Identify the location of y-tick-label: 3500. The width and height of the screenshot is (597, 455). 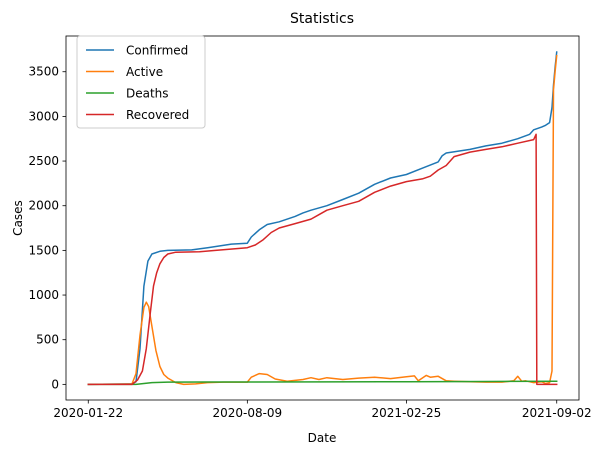
(43, 72).